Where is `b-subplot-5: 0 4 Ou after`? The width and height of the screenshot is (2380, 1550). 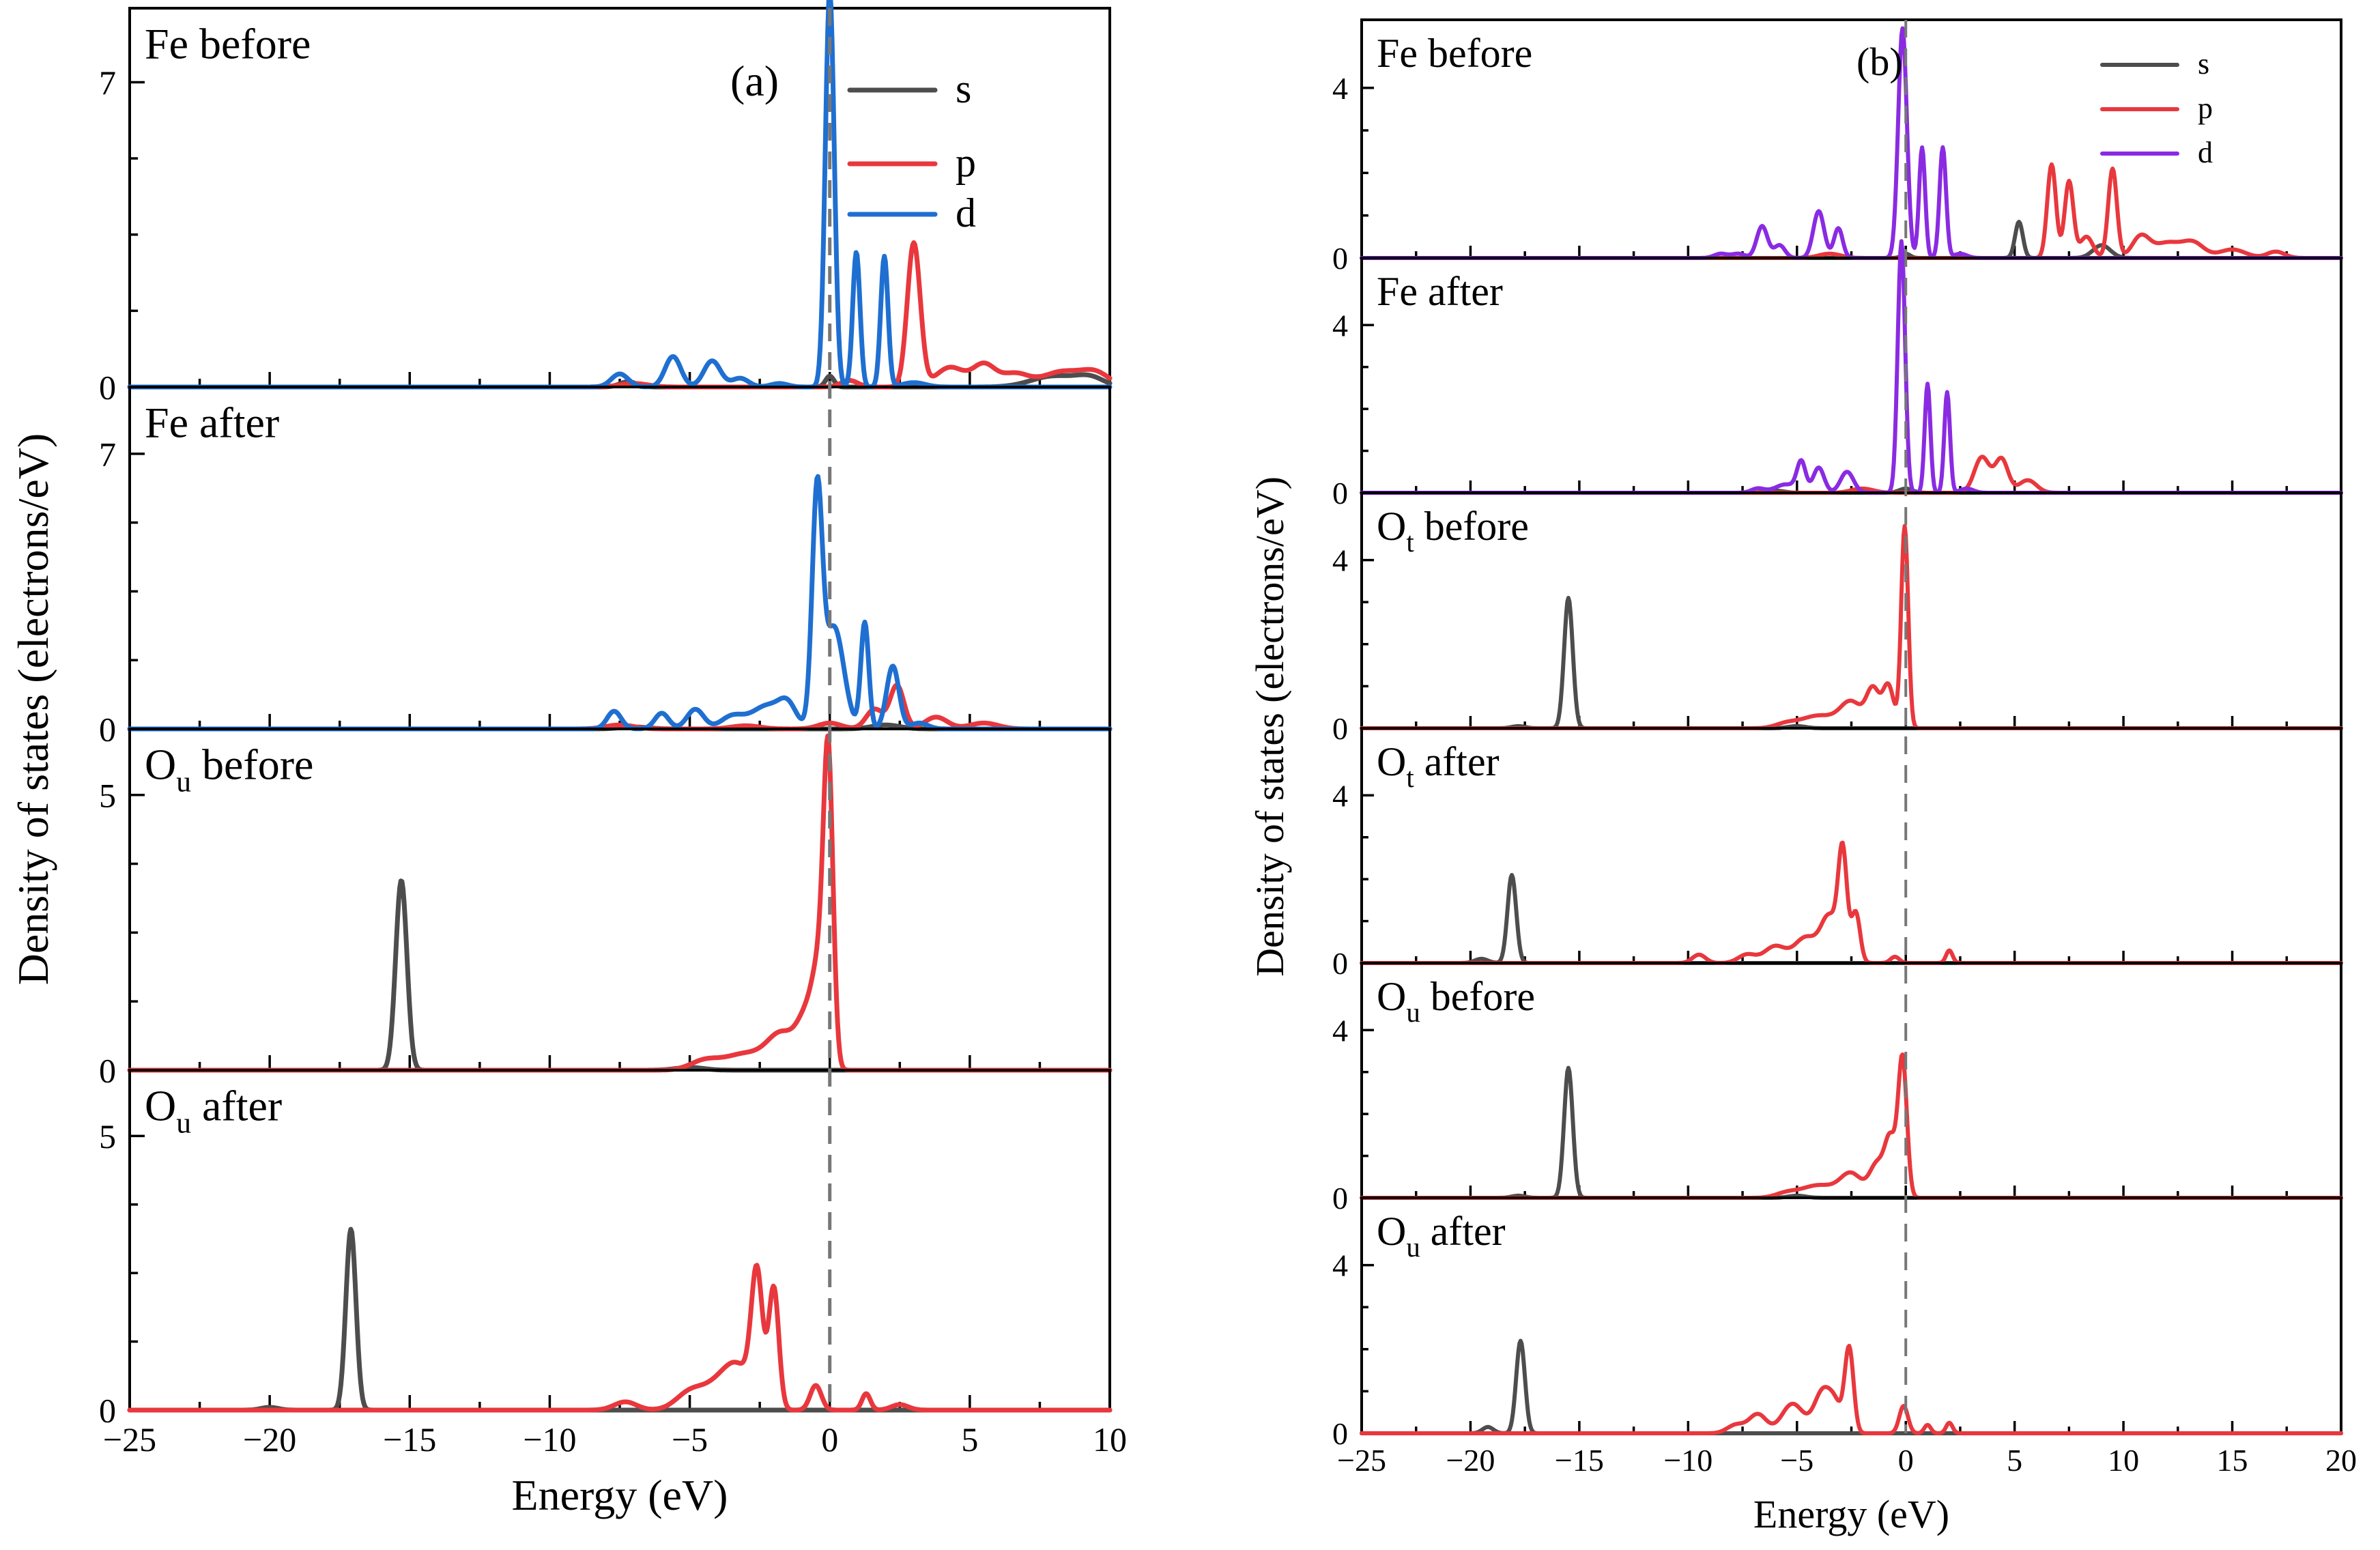 b-subplot-5: 0 4 Ou after is located at coordinates (1837, 1323).